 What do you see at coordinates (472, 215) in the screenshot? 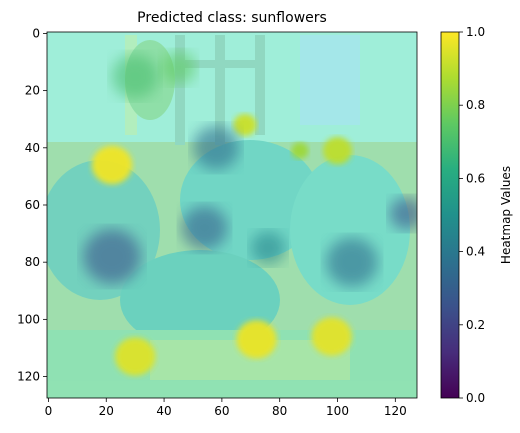
I see `colorbar-axis: 0.0 0.2 0.4 0.6 0.8 1.0` at bounding box center [472, 215].